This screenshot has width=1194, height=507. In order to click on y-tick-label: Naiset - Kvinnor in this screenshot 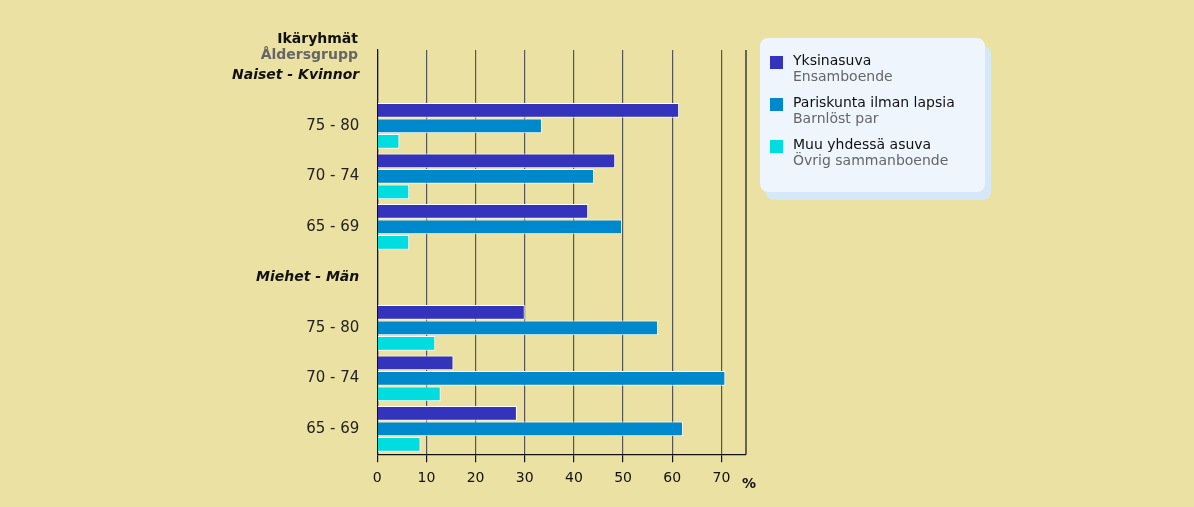, I will do `click(296, 73)`.